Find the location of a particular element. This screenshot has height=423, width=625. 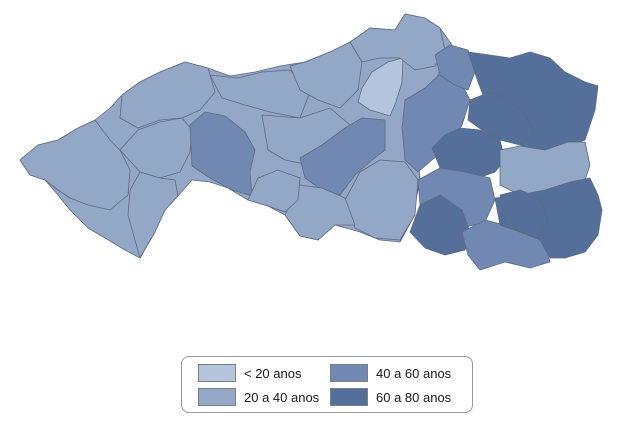

region-south-central is located at coordinates (381, 200).